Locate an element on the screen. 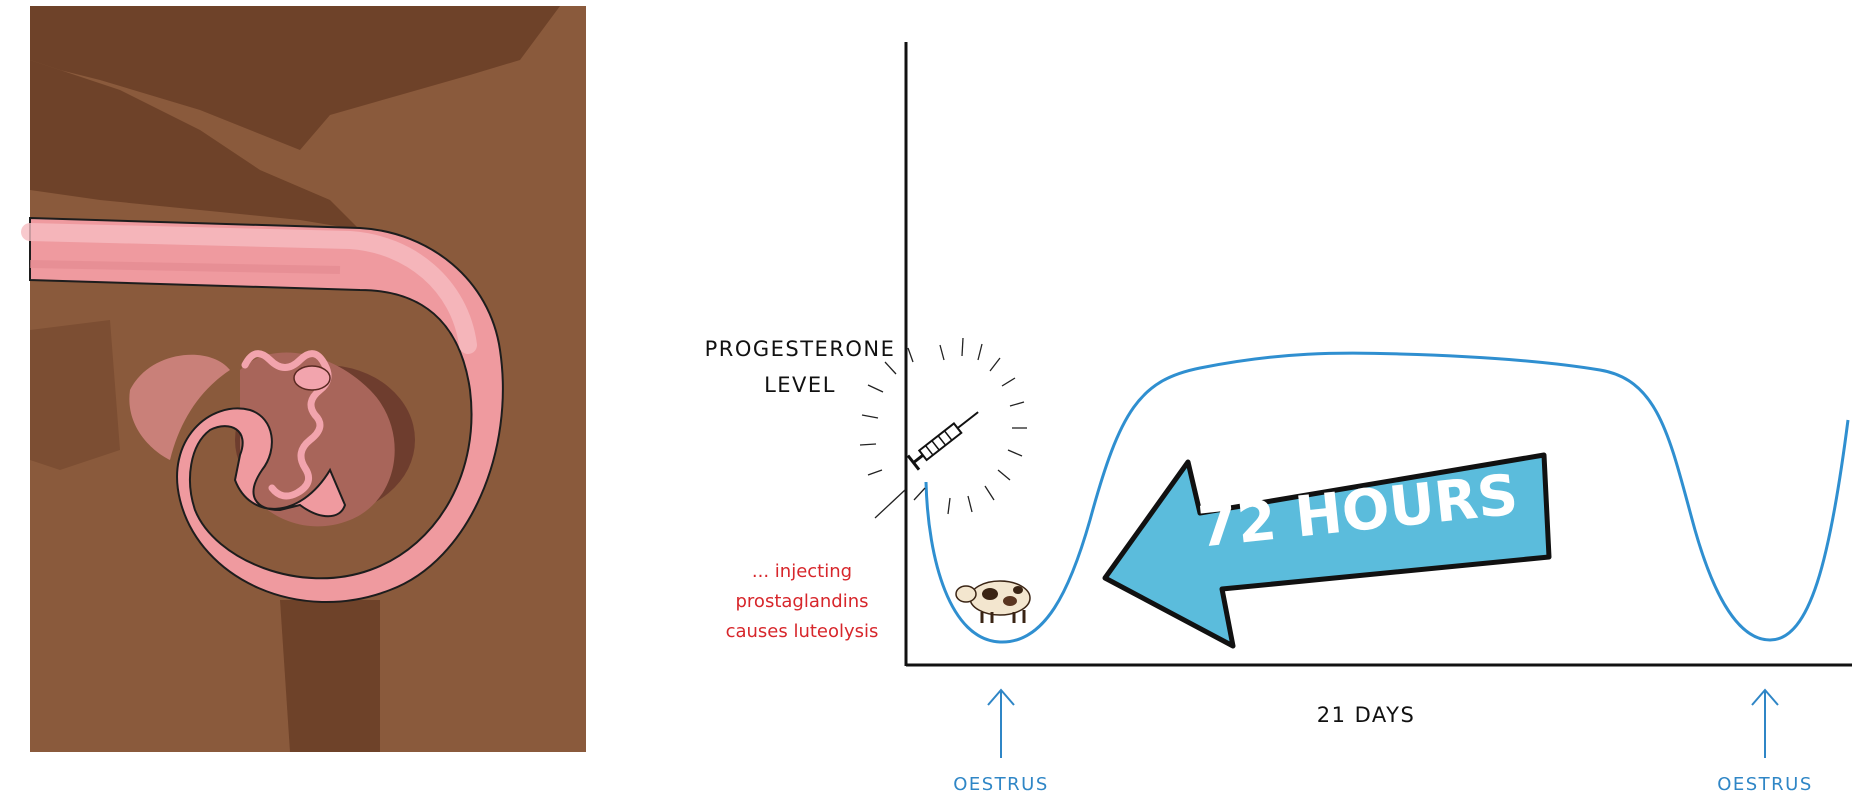 Image resolution: width=1863 pixels, height=797 pixels. cow-icon is located at coordinates (993, 601).